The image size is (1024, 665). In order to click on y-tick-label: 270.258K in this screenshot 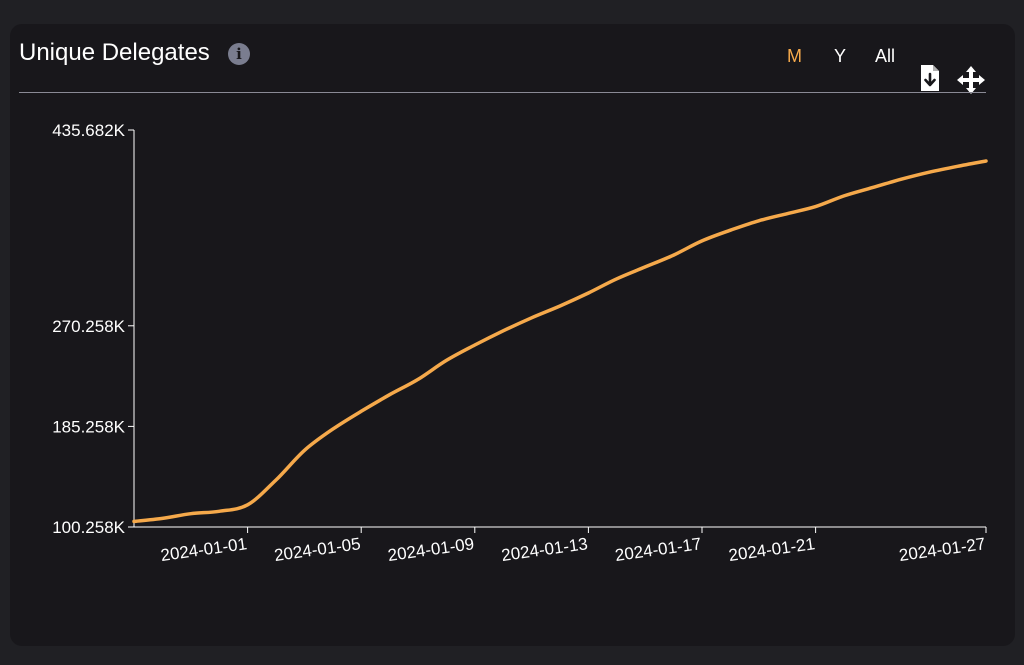, I will do `click(88, 326)`.